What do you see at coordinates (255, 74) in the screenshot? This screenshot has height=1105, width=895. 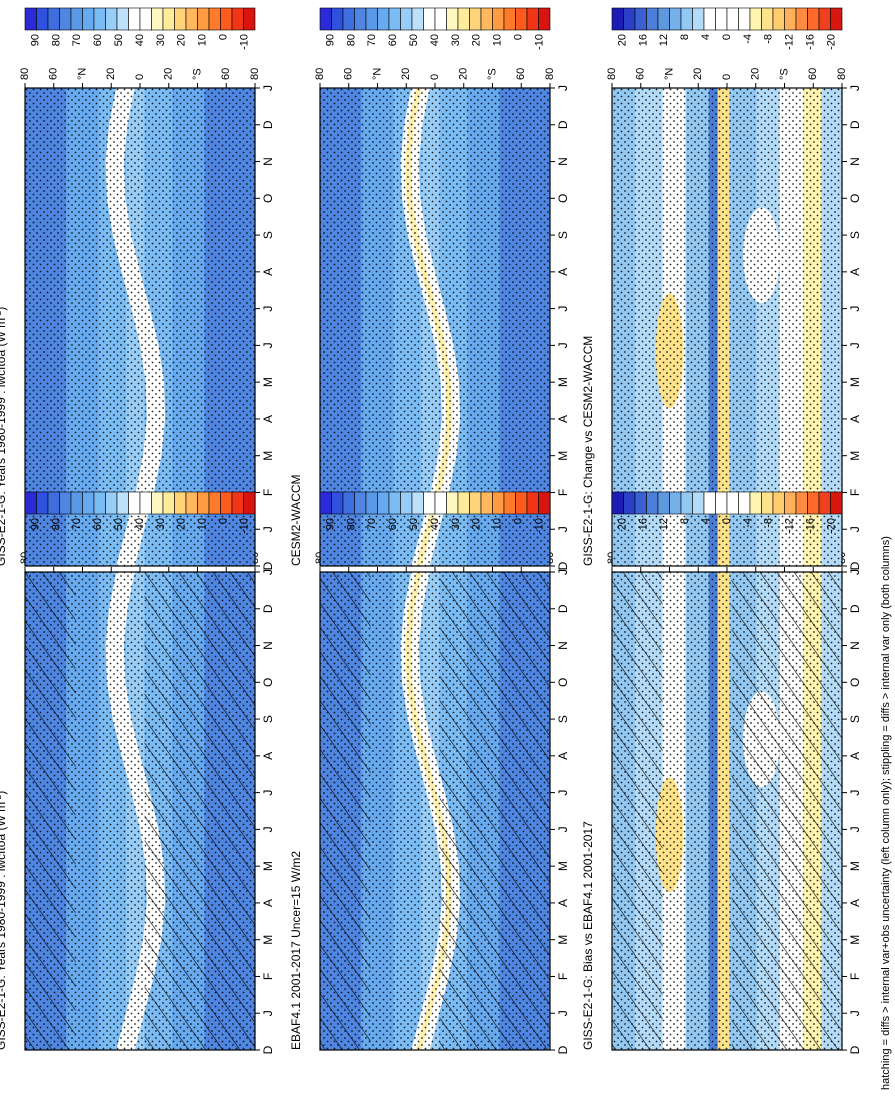 I see `lat-tick-label: 80` at bounding box center [255, 74].